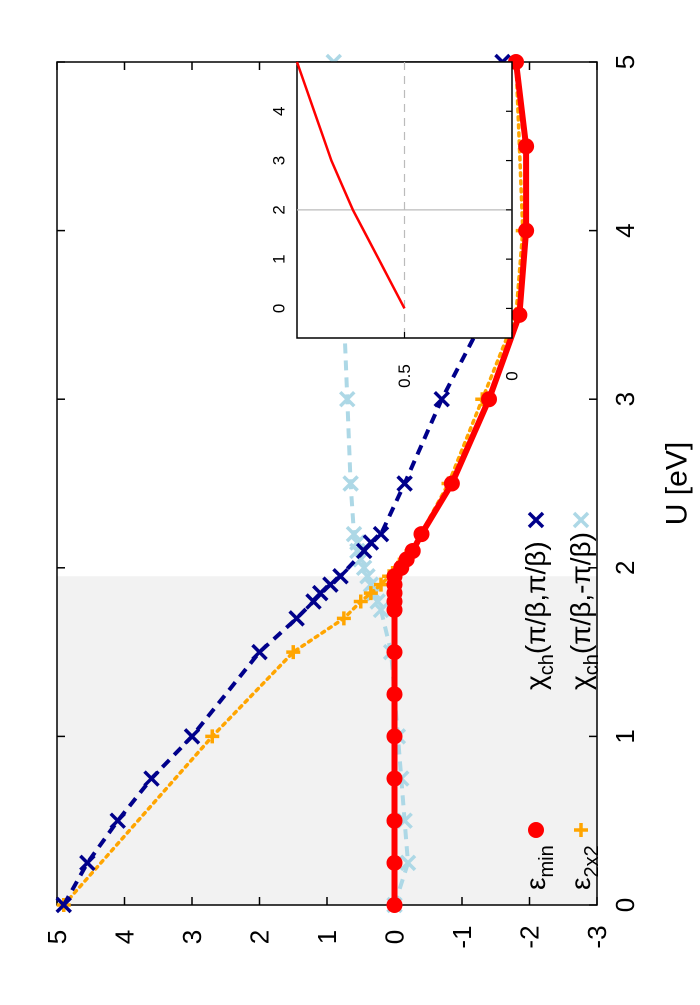 Image resolution: width=700 pixels, height=1005 pixels. Describe the element at coordinates (584, 611) in the screenshot. I see `legend-label: χch(π/β,-π/β)` at that location.